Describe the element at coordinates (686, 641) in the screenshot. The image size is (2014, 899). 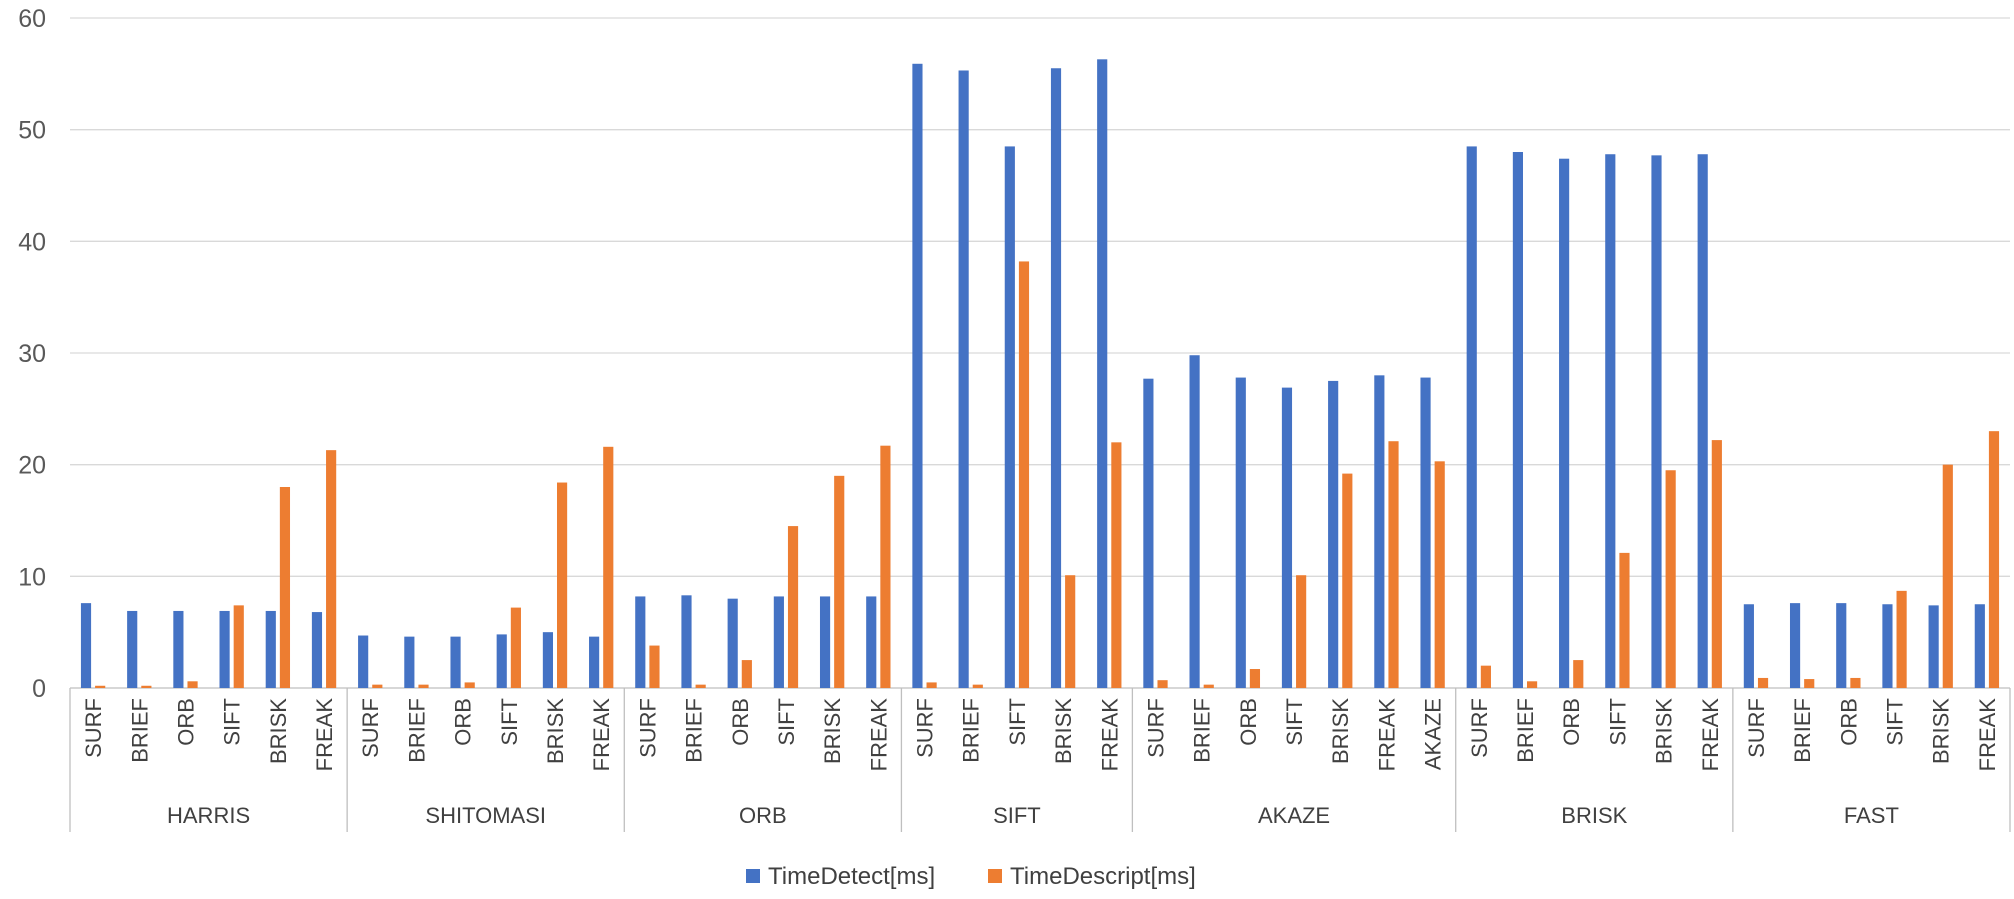
I see `bar-orb-brief-detect` at that location.